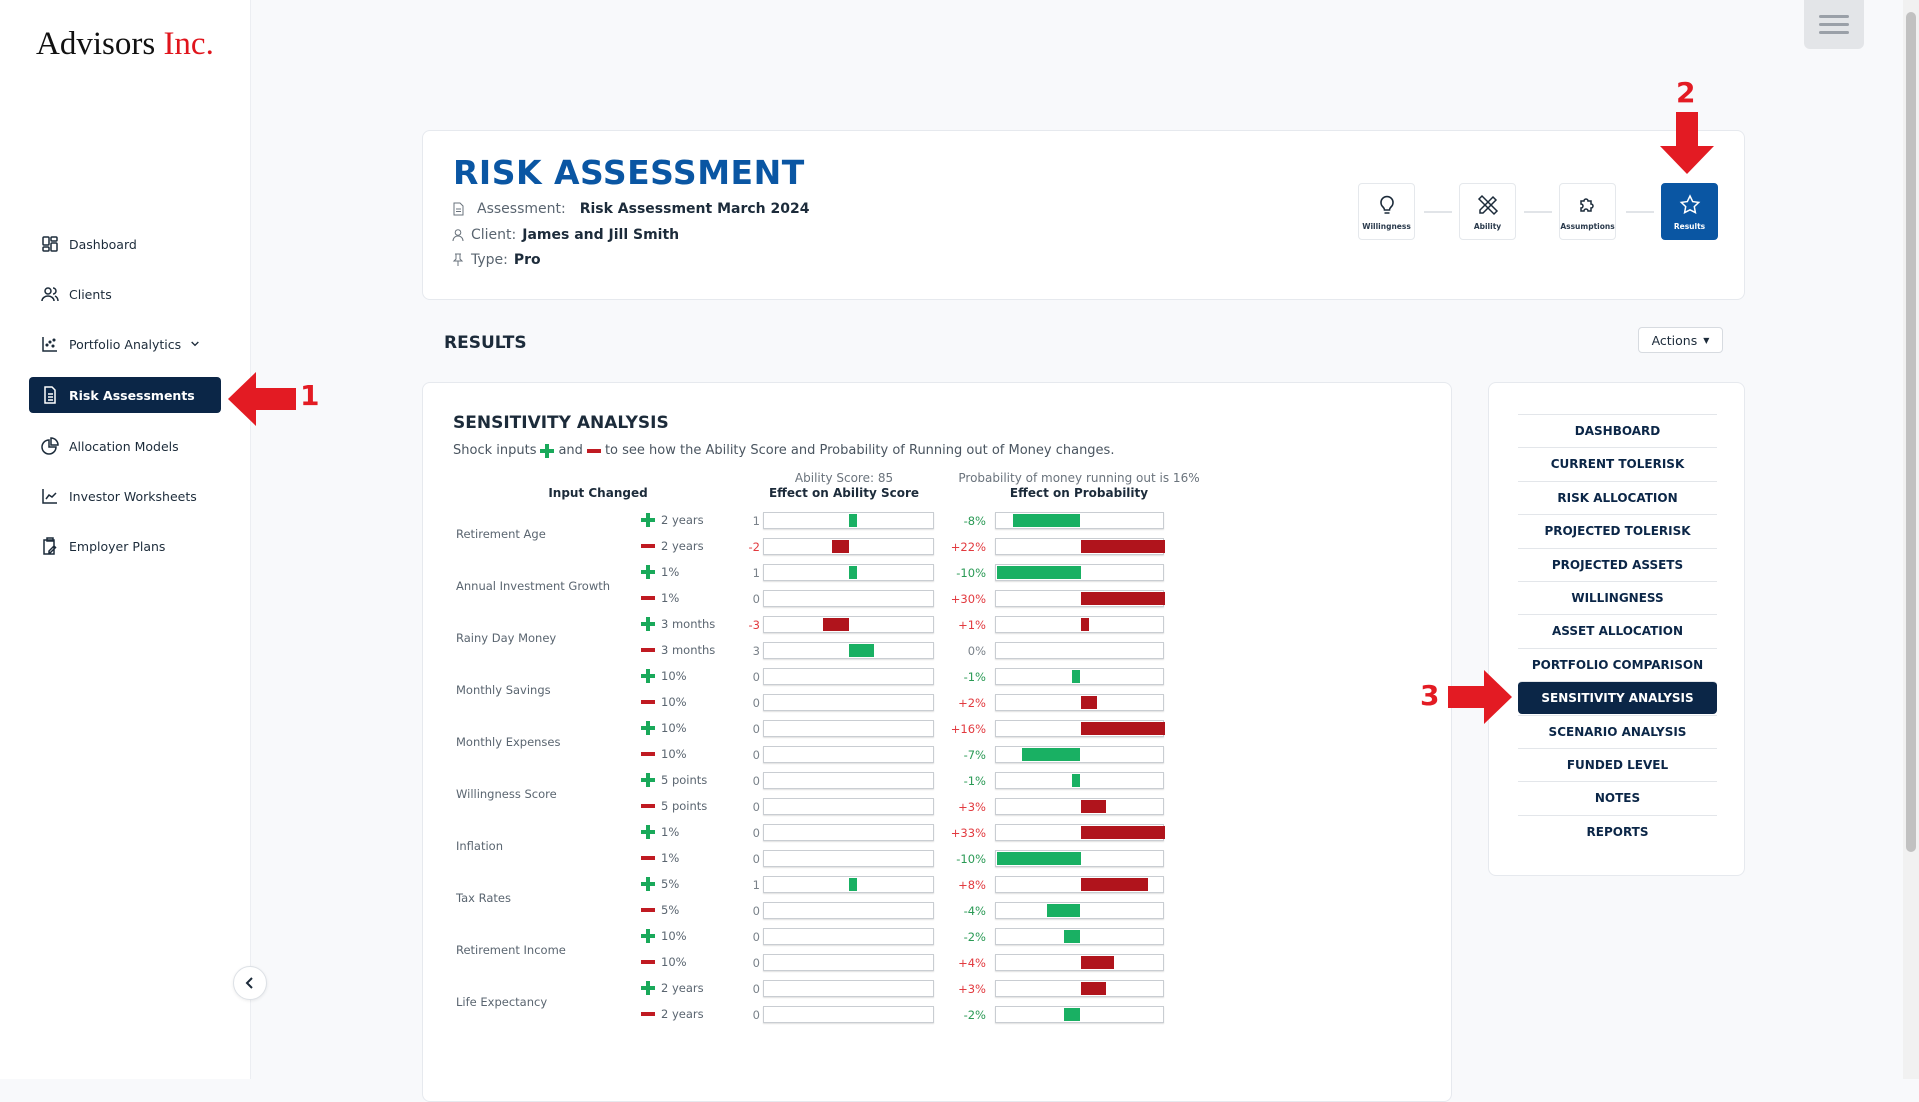 This screenshot has height=1102, width=1919. Describe the element at coordinates (125, 244) in the screenshot. I see `sidebar-item-dashboard: Dashboard` at that location.